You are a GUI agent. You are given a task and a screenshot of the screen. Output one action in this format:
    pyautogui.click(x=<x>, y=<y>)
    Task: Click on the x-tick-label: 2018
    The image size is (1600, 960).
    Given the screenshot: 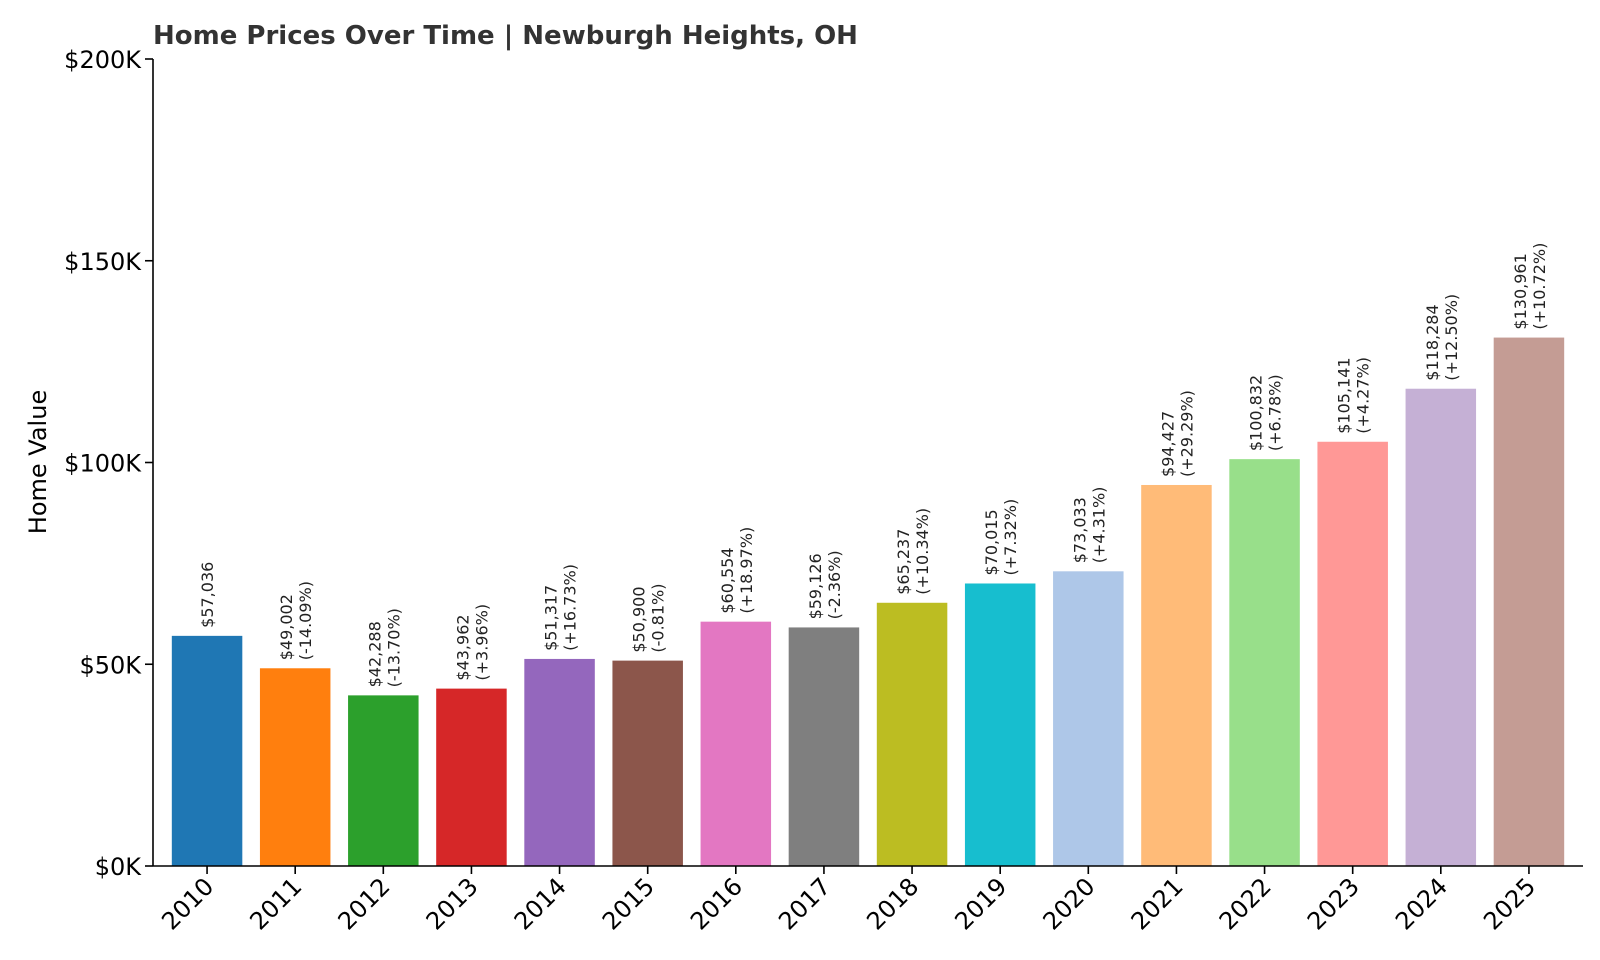 What is the action you would take?
    pyautogui.click(x=892, y=903)
    